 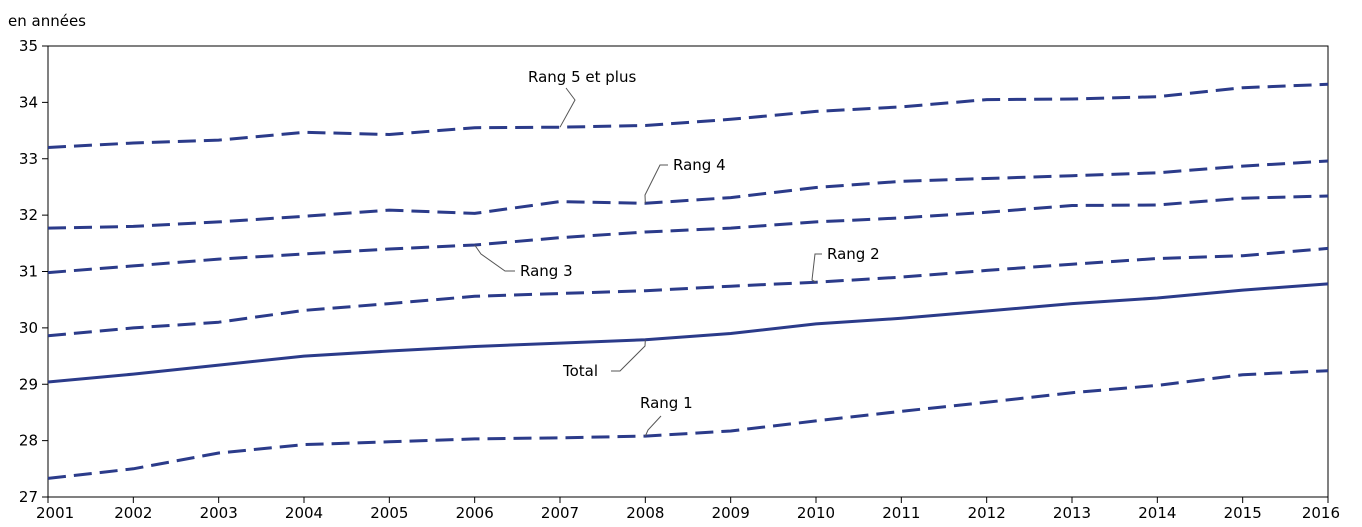 I want to click on y-tick-label: 35, so click(x=28, y=46).